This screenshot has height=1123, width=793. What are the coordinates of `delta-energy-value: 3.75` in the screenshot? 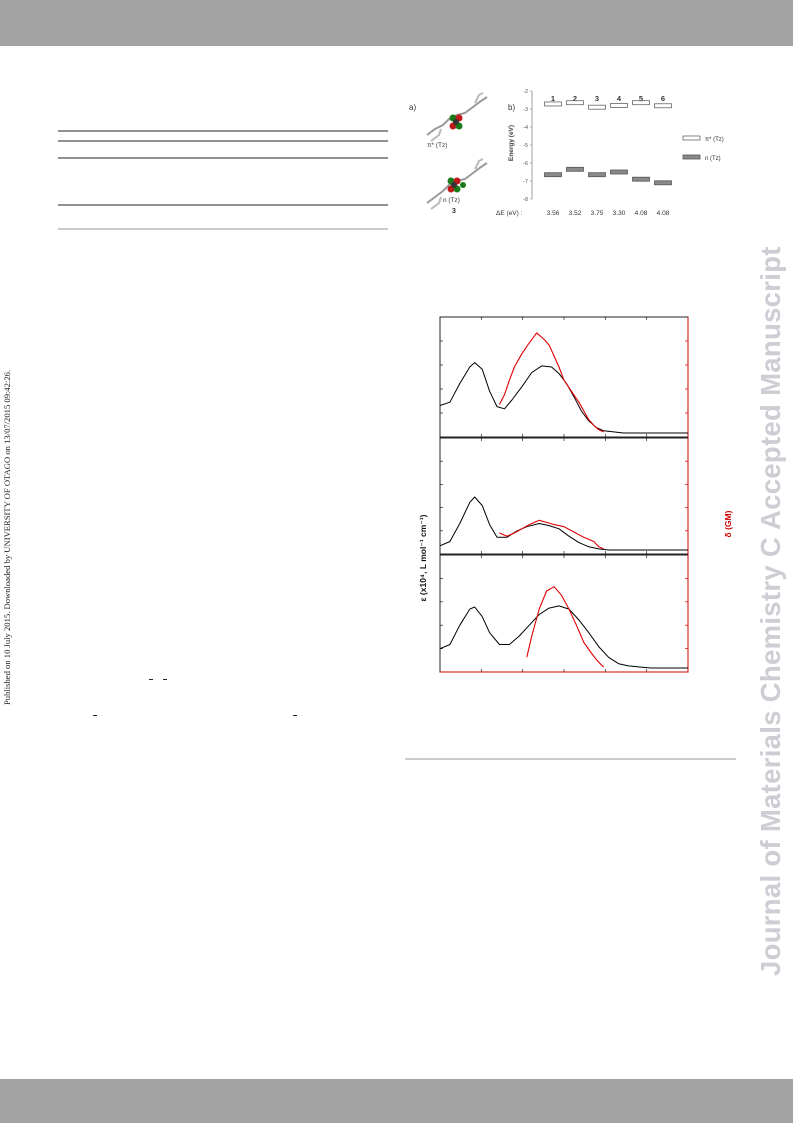 It's located at (597, 213).